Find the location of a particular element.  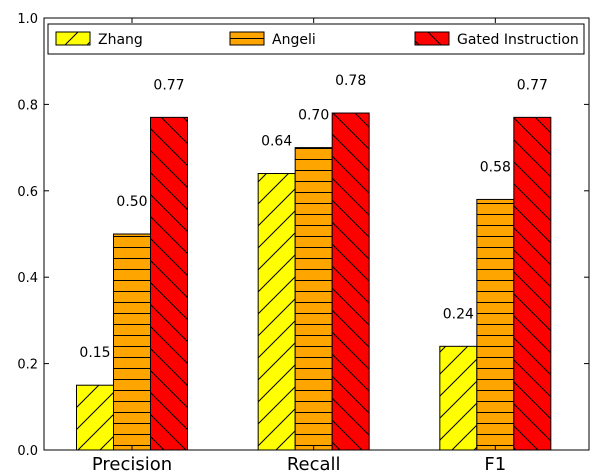

x-tick-label-precision: Precision is located at coordinates (132, 463).